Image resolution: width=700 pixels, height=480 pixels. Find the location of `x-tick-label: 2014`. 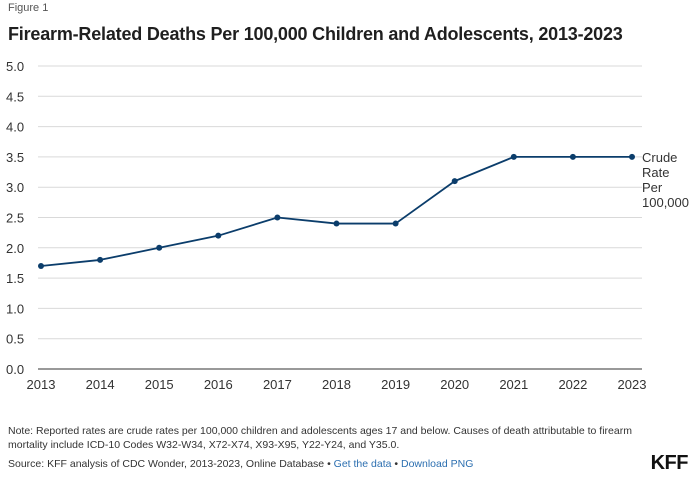

x-tick-label: 2014 is located at coordinates (100, 384).